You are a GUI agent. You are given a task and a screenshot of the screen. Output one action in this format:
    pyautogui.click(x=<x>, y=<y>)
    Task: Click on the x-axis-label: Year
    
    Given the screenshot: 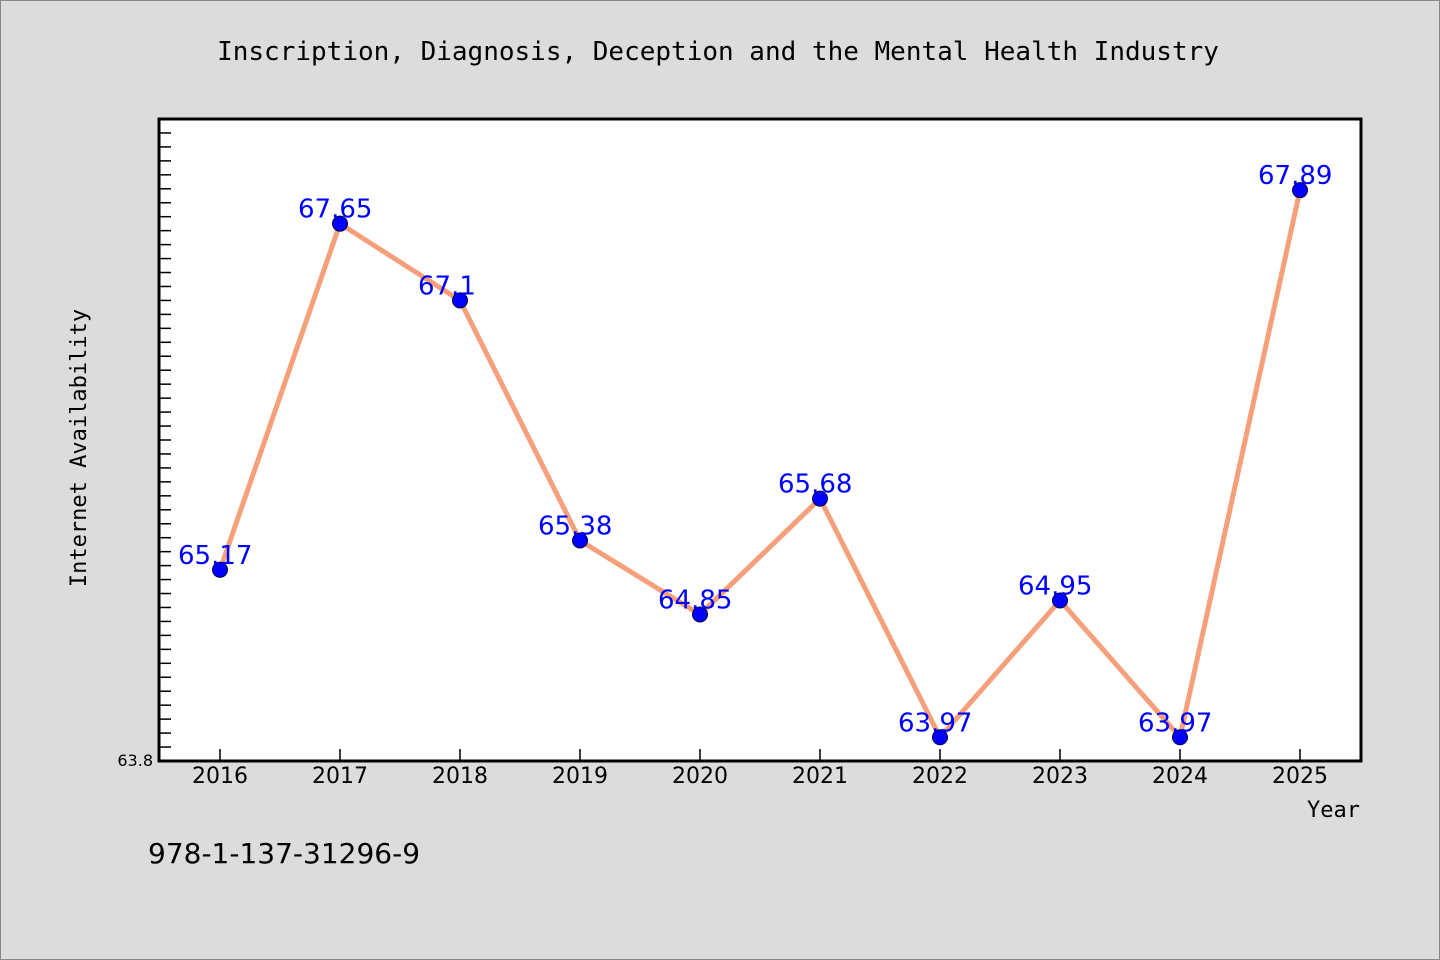 What is the action you would take?
    pyautogui.click(x=1333, y=810)
    